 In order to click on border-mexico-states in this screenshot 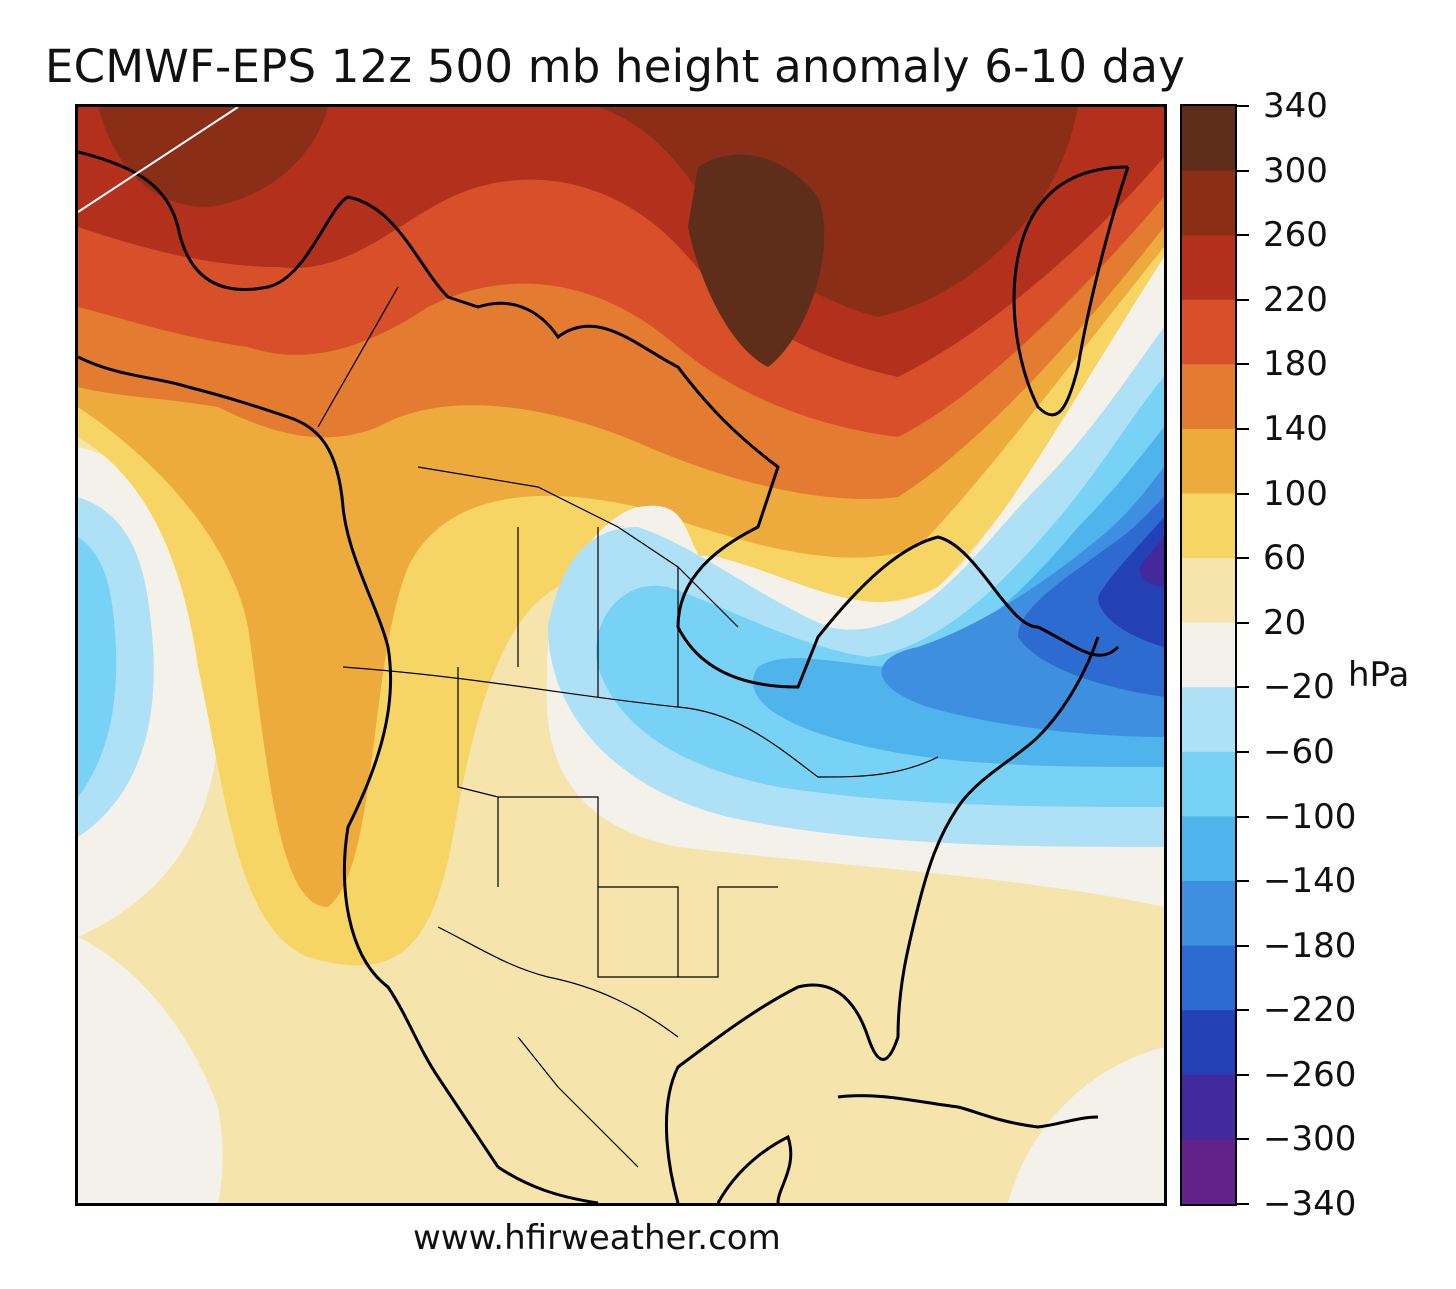, I will do `click(578, 1102)`.